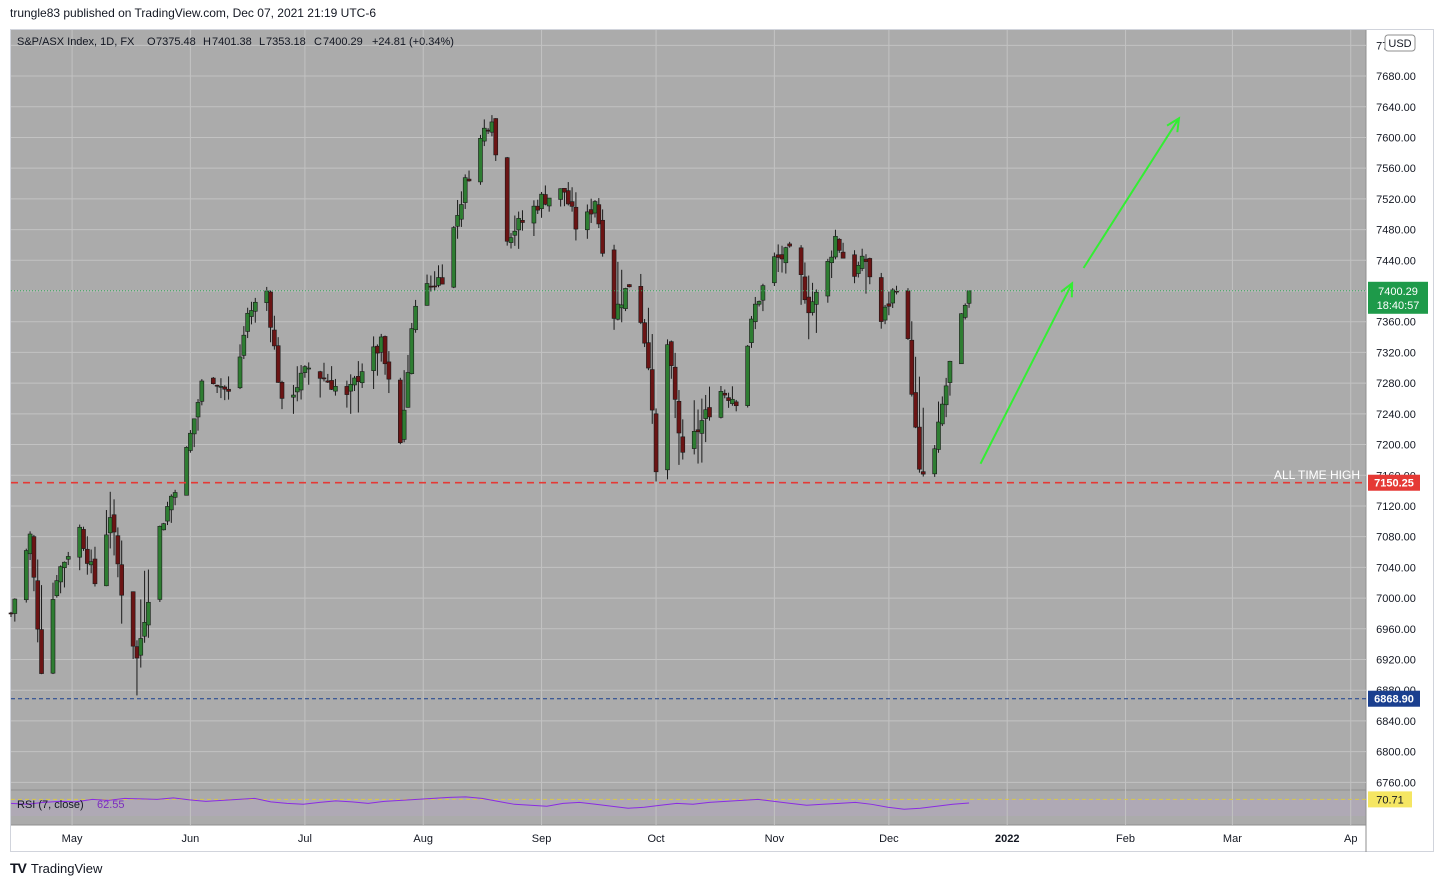 The image size is (1444, 888). I want to click on price-tick-label: 7480.00, so click(1396, 231).